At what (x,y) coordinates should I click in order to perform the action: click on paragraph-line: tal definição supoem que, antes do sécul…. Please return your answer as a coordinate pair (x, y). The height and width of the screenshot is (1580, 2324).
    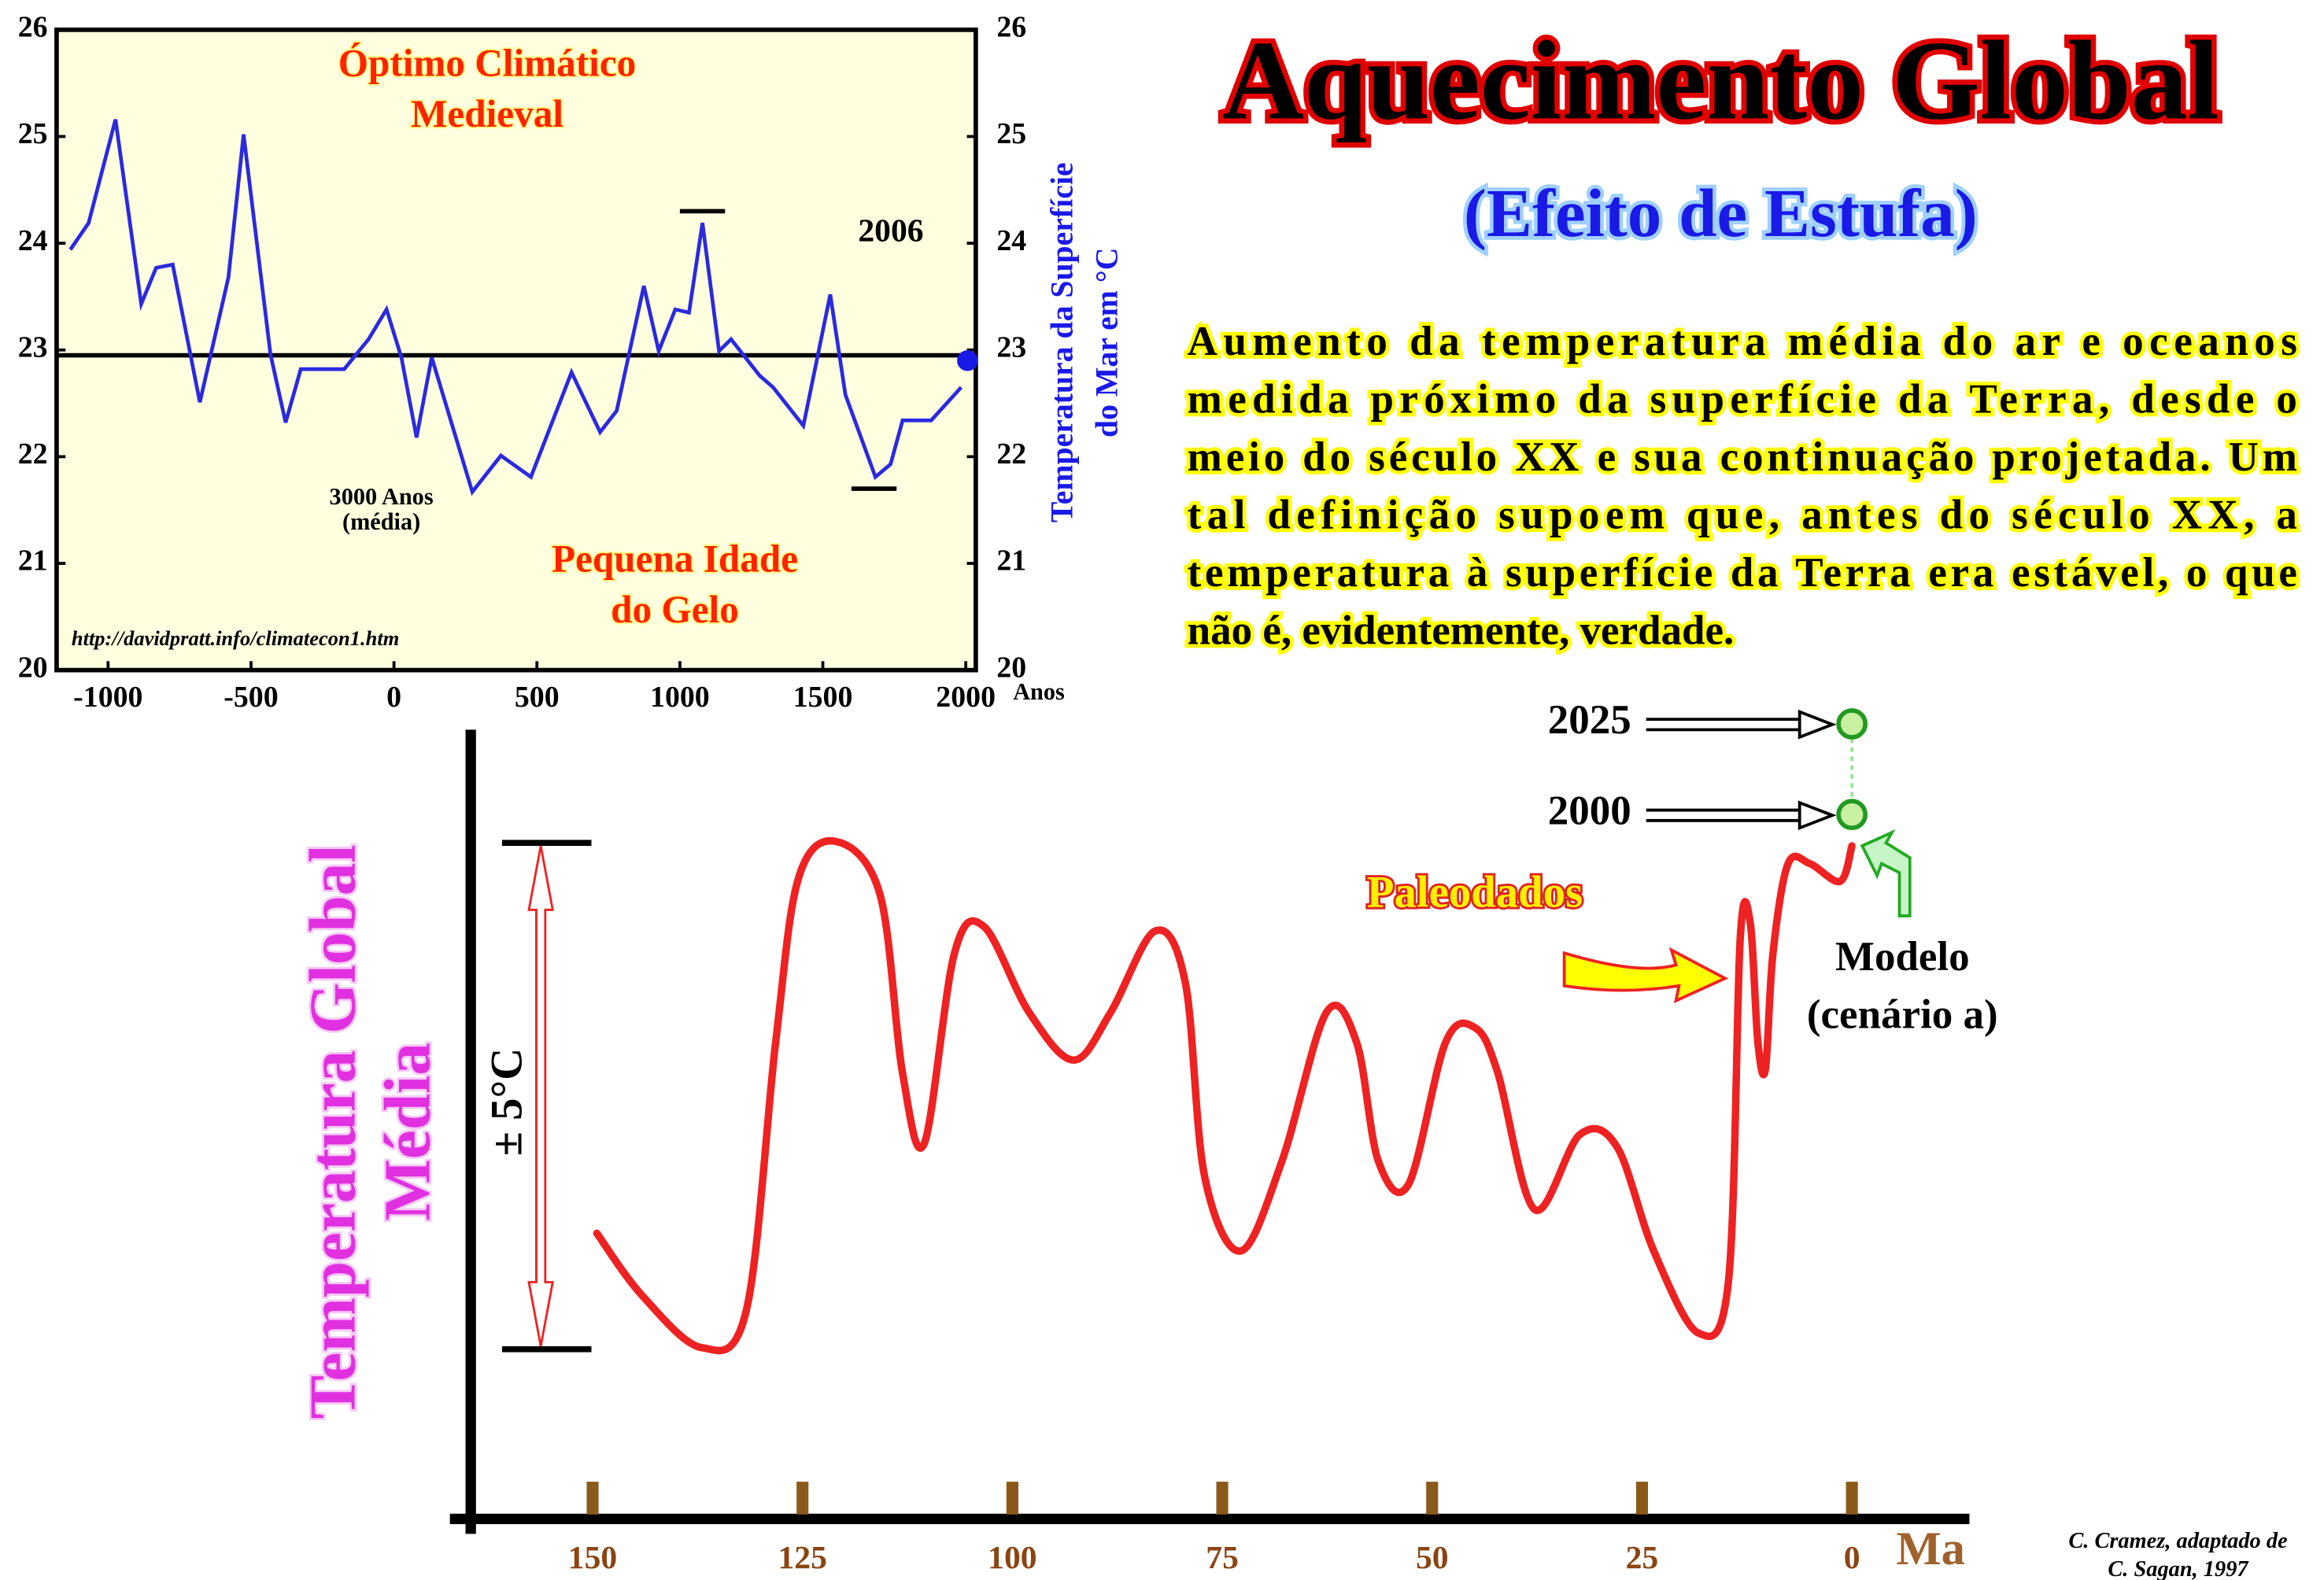
    Looking at the image, I should click on (1742, 515).